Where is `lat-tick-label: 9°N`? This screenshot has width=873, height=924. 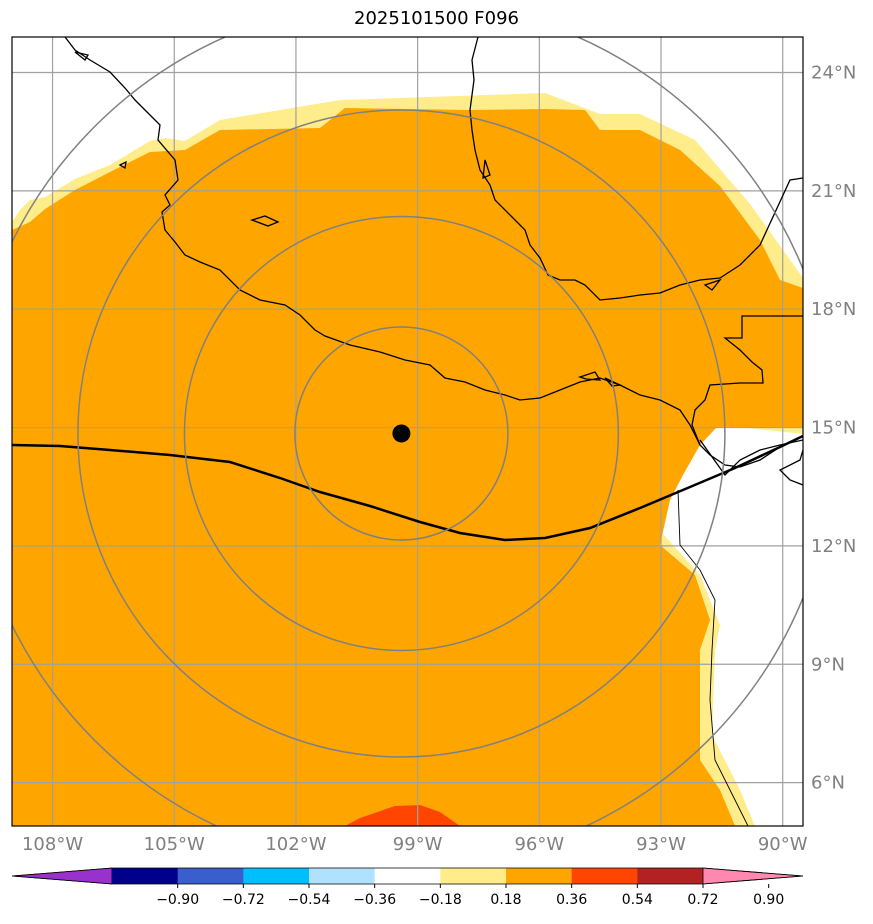
lat-tick-label: 9°N is located at coordinates (828, 664).